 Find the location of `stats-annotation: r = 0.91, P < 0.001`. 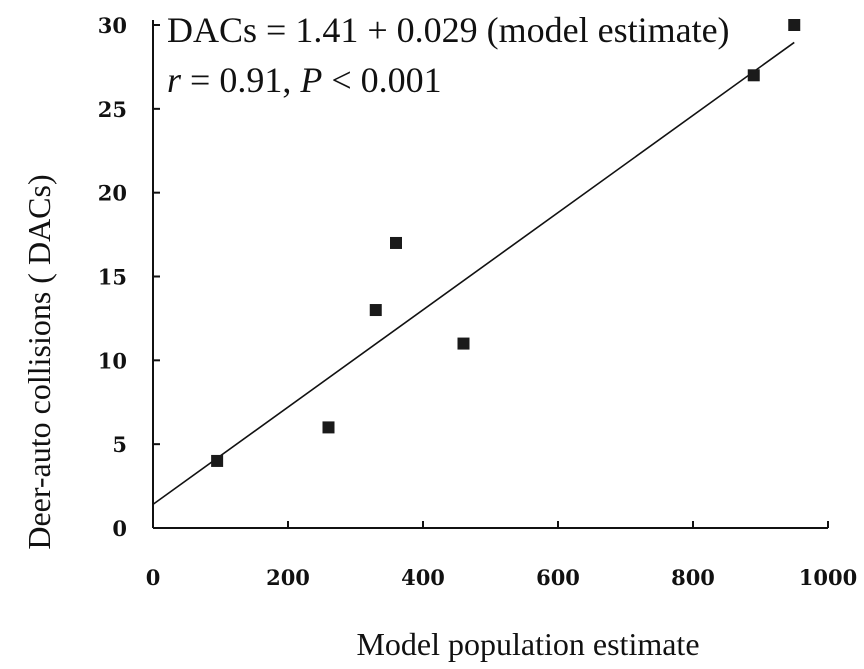

stats-annotation: r = 0.91, P < 0.001 is located at coordinates (304, 80).